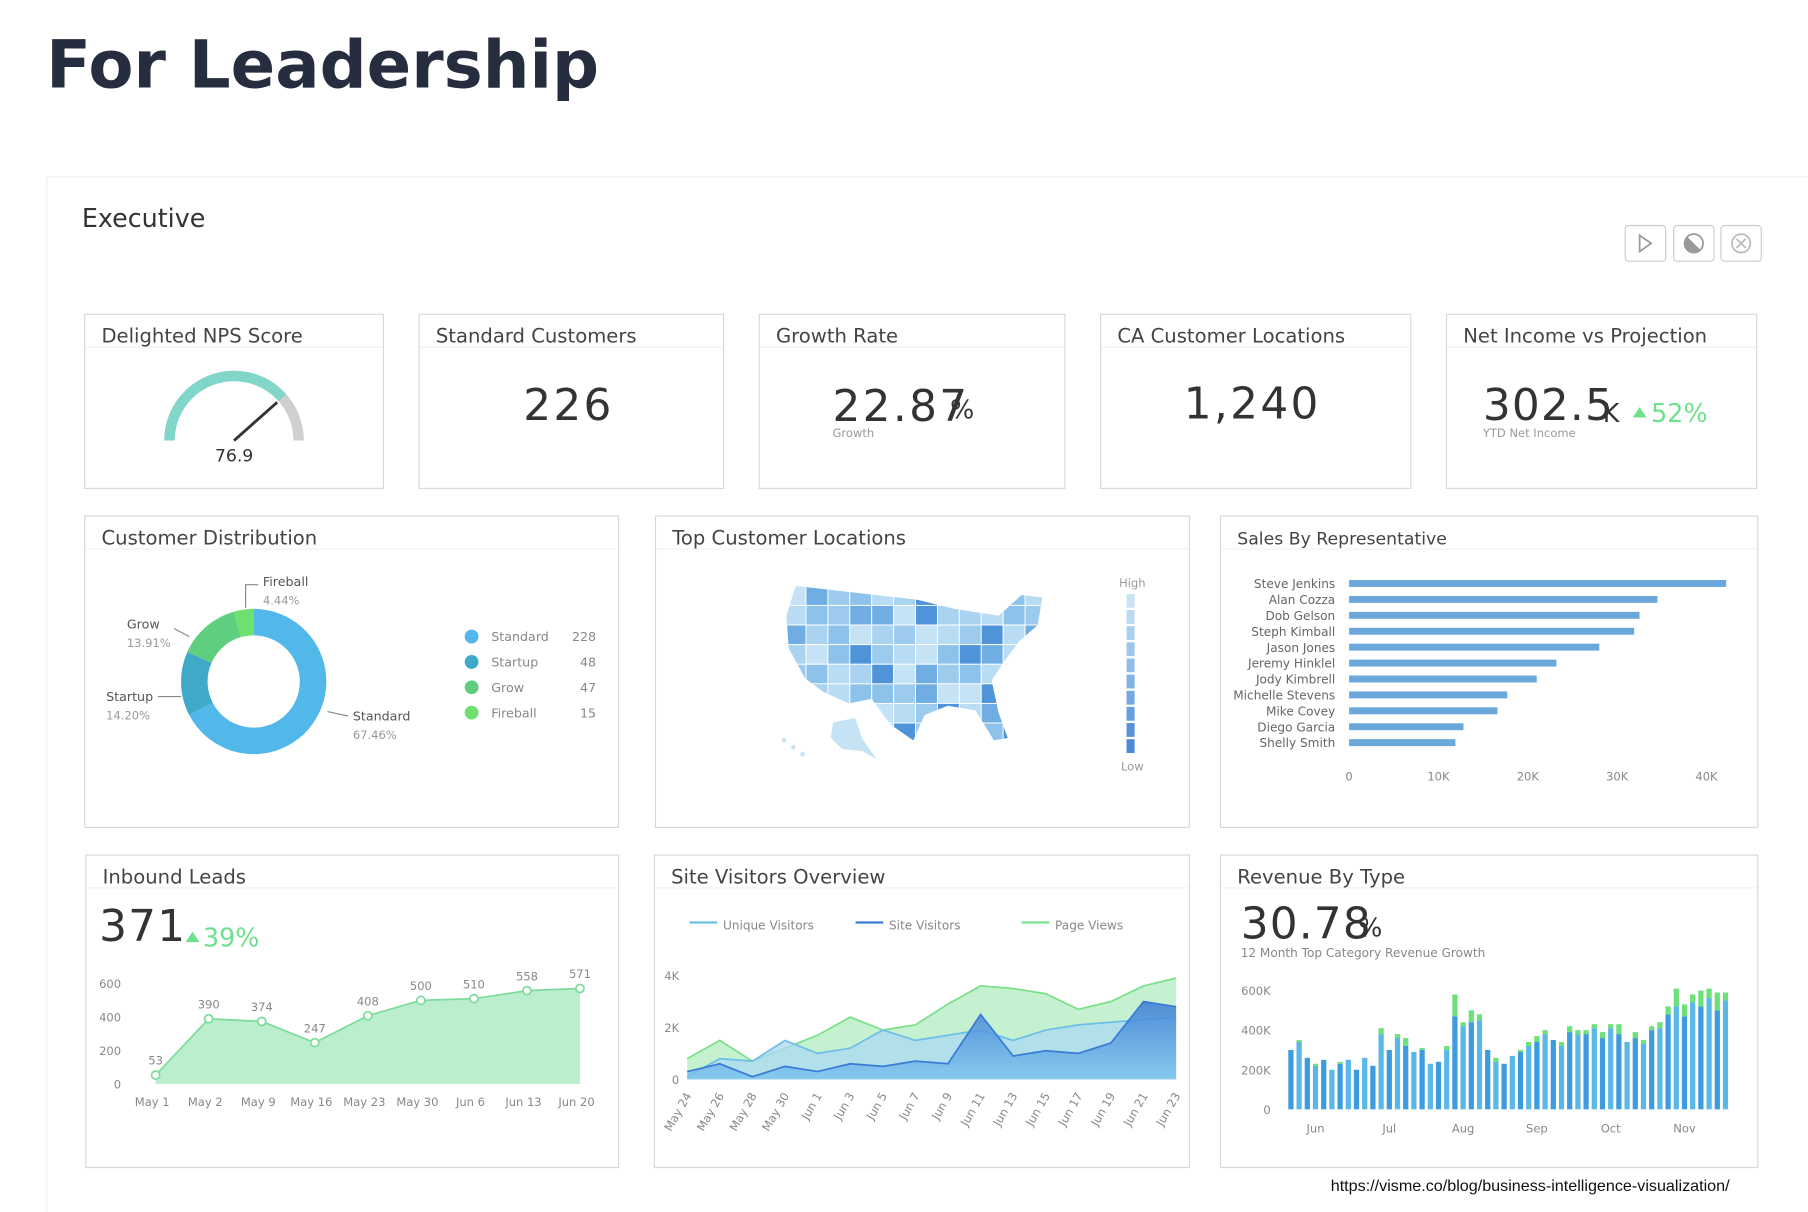  I want to click on play-button, so click(1645, 243).